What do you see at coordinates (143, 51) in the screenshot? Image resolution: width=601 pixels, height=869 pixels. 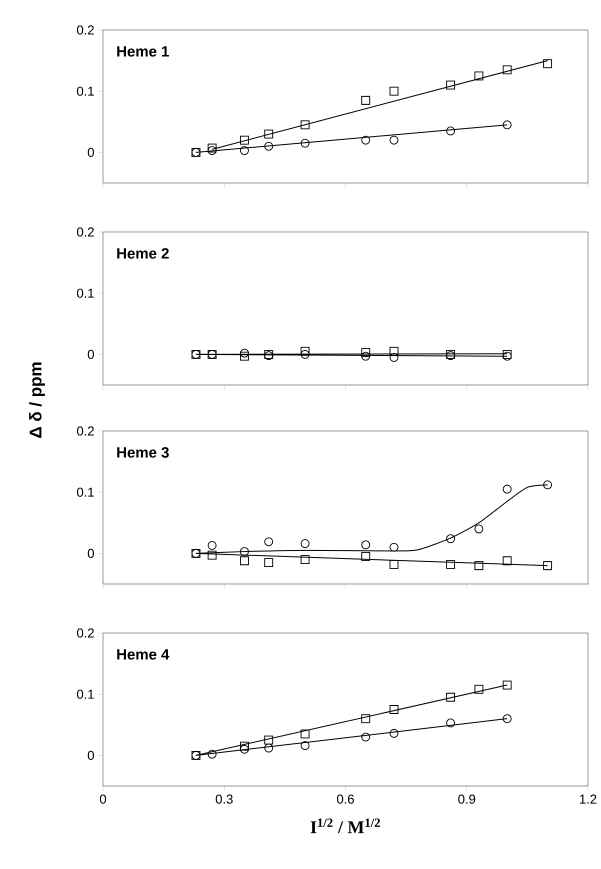 I see `text: Heme 1` at bounding box center [143, 51].